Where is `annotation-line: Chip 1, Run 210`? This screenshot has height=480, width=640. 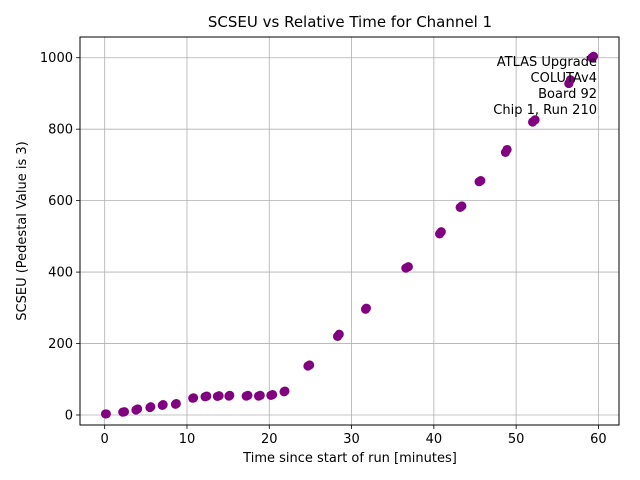 annotation-line: Chip 1, Run 210 is located at coordinates (545, 110).